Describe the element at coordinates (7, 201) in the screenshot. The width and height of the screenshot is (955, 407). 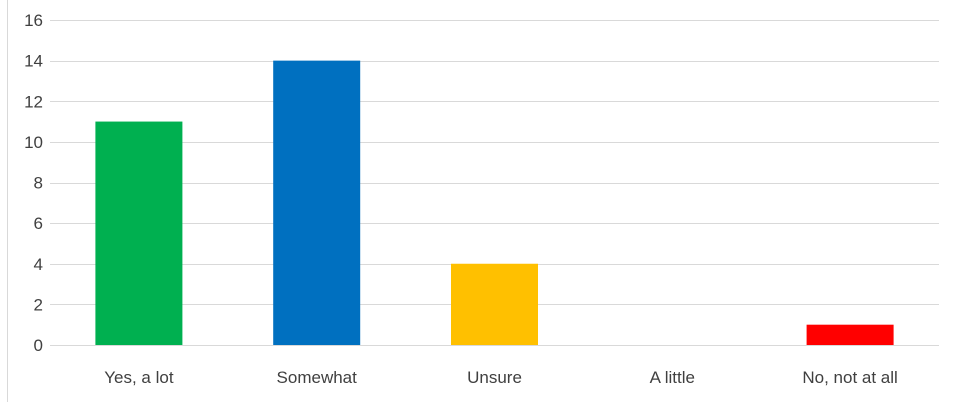
I see `chart-frame-border` at that location.